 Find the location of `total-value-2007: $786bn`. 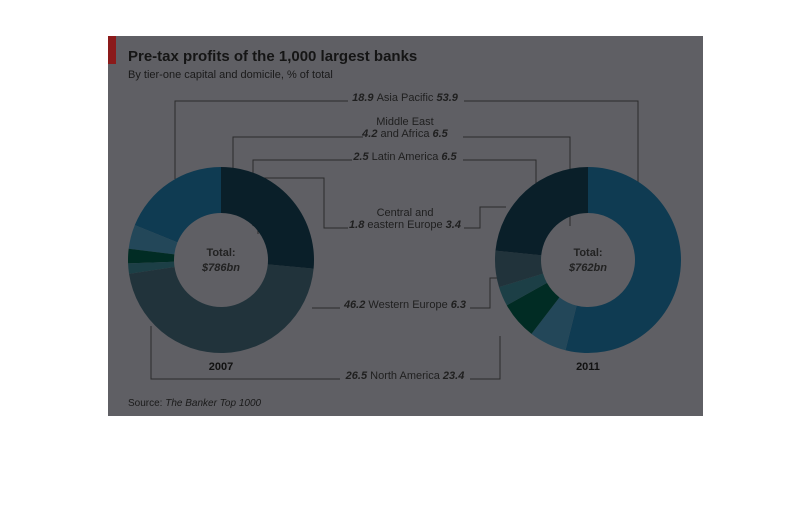

total-value-2007: $786bn is located at coordinates (220, 268).